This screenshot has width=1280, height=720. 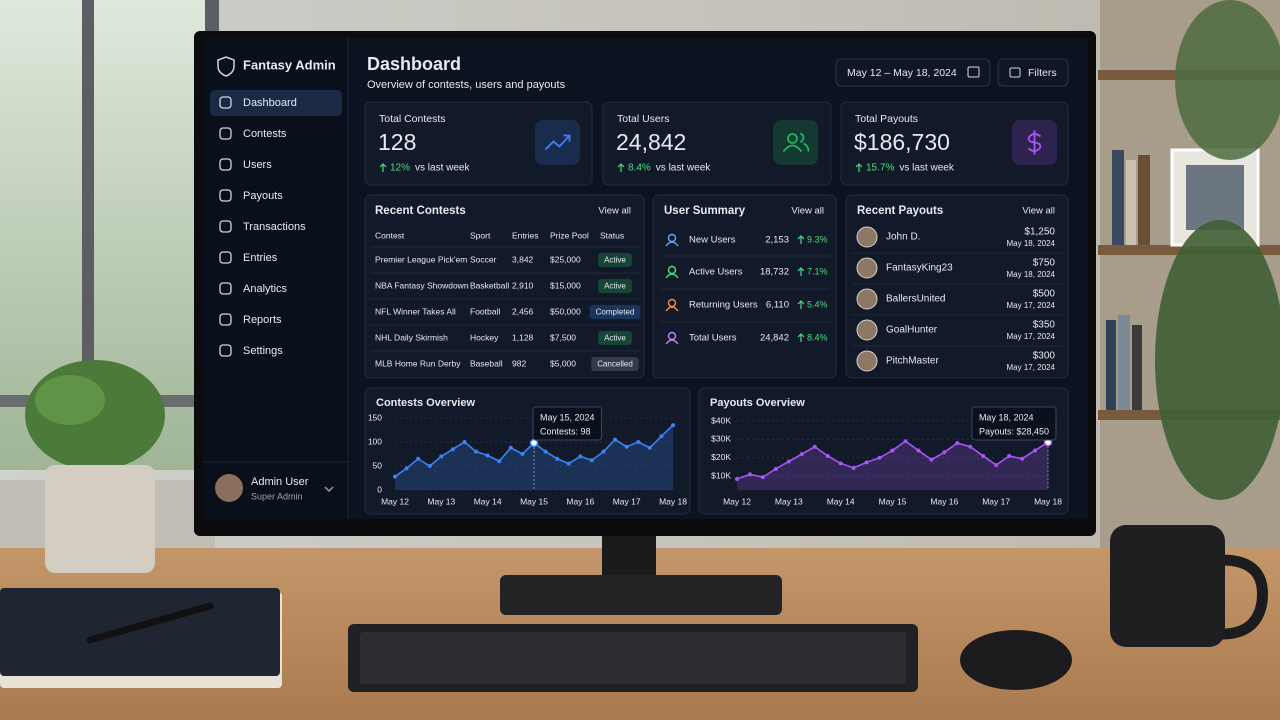 What do you see at coordinates (534, 457) in the screenshot?
I see `area` at bounding box center [534, 457].